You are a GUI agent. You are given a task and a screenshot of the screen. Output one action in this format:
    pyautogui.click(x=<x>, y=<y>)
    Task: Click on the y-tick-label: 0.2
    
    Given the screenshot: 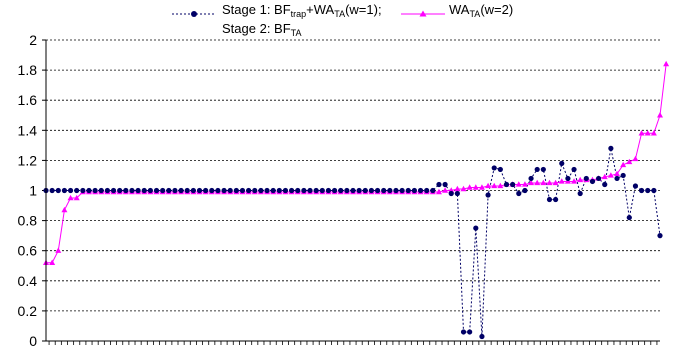 What is the action you would take?
    pyautogui.click(x=28, y=311)
    